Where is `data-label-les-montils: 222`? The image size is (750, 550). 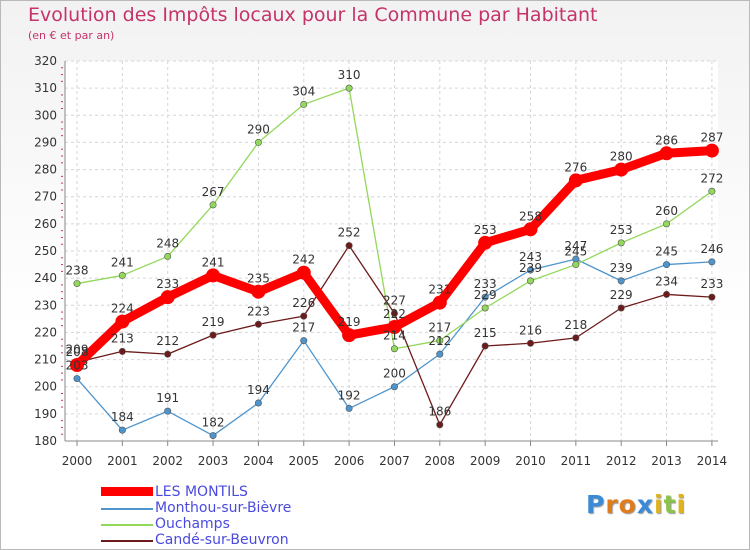 data-label-les-montils: 222 is located at coordinates (394, 314).